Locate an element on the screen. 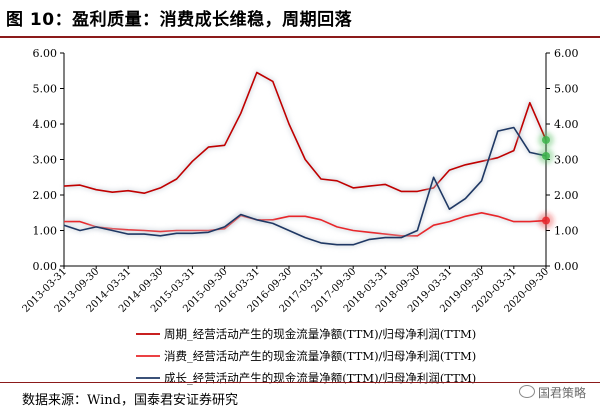  legend-label-0: 周期_经营活动产生的现金流量净额(TTM)/归母净利润(TTM) is located at coordinates (320, 334).